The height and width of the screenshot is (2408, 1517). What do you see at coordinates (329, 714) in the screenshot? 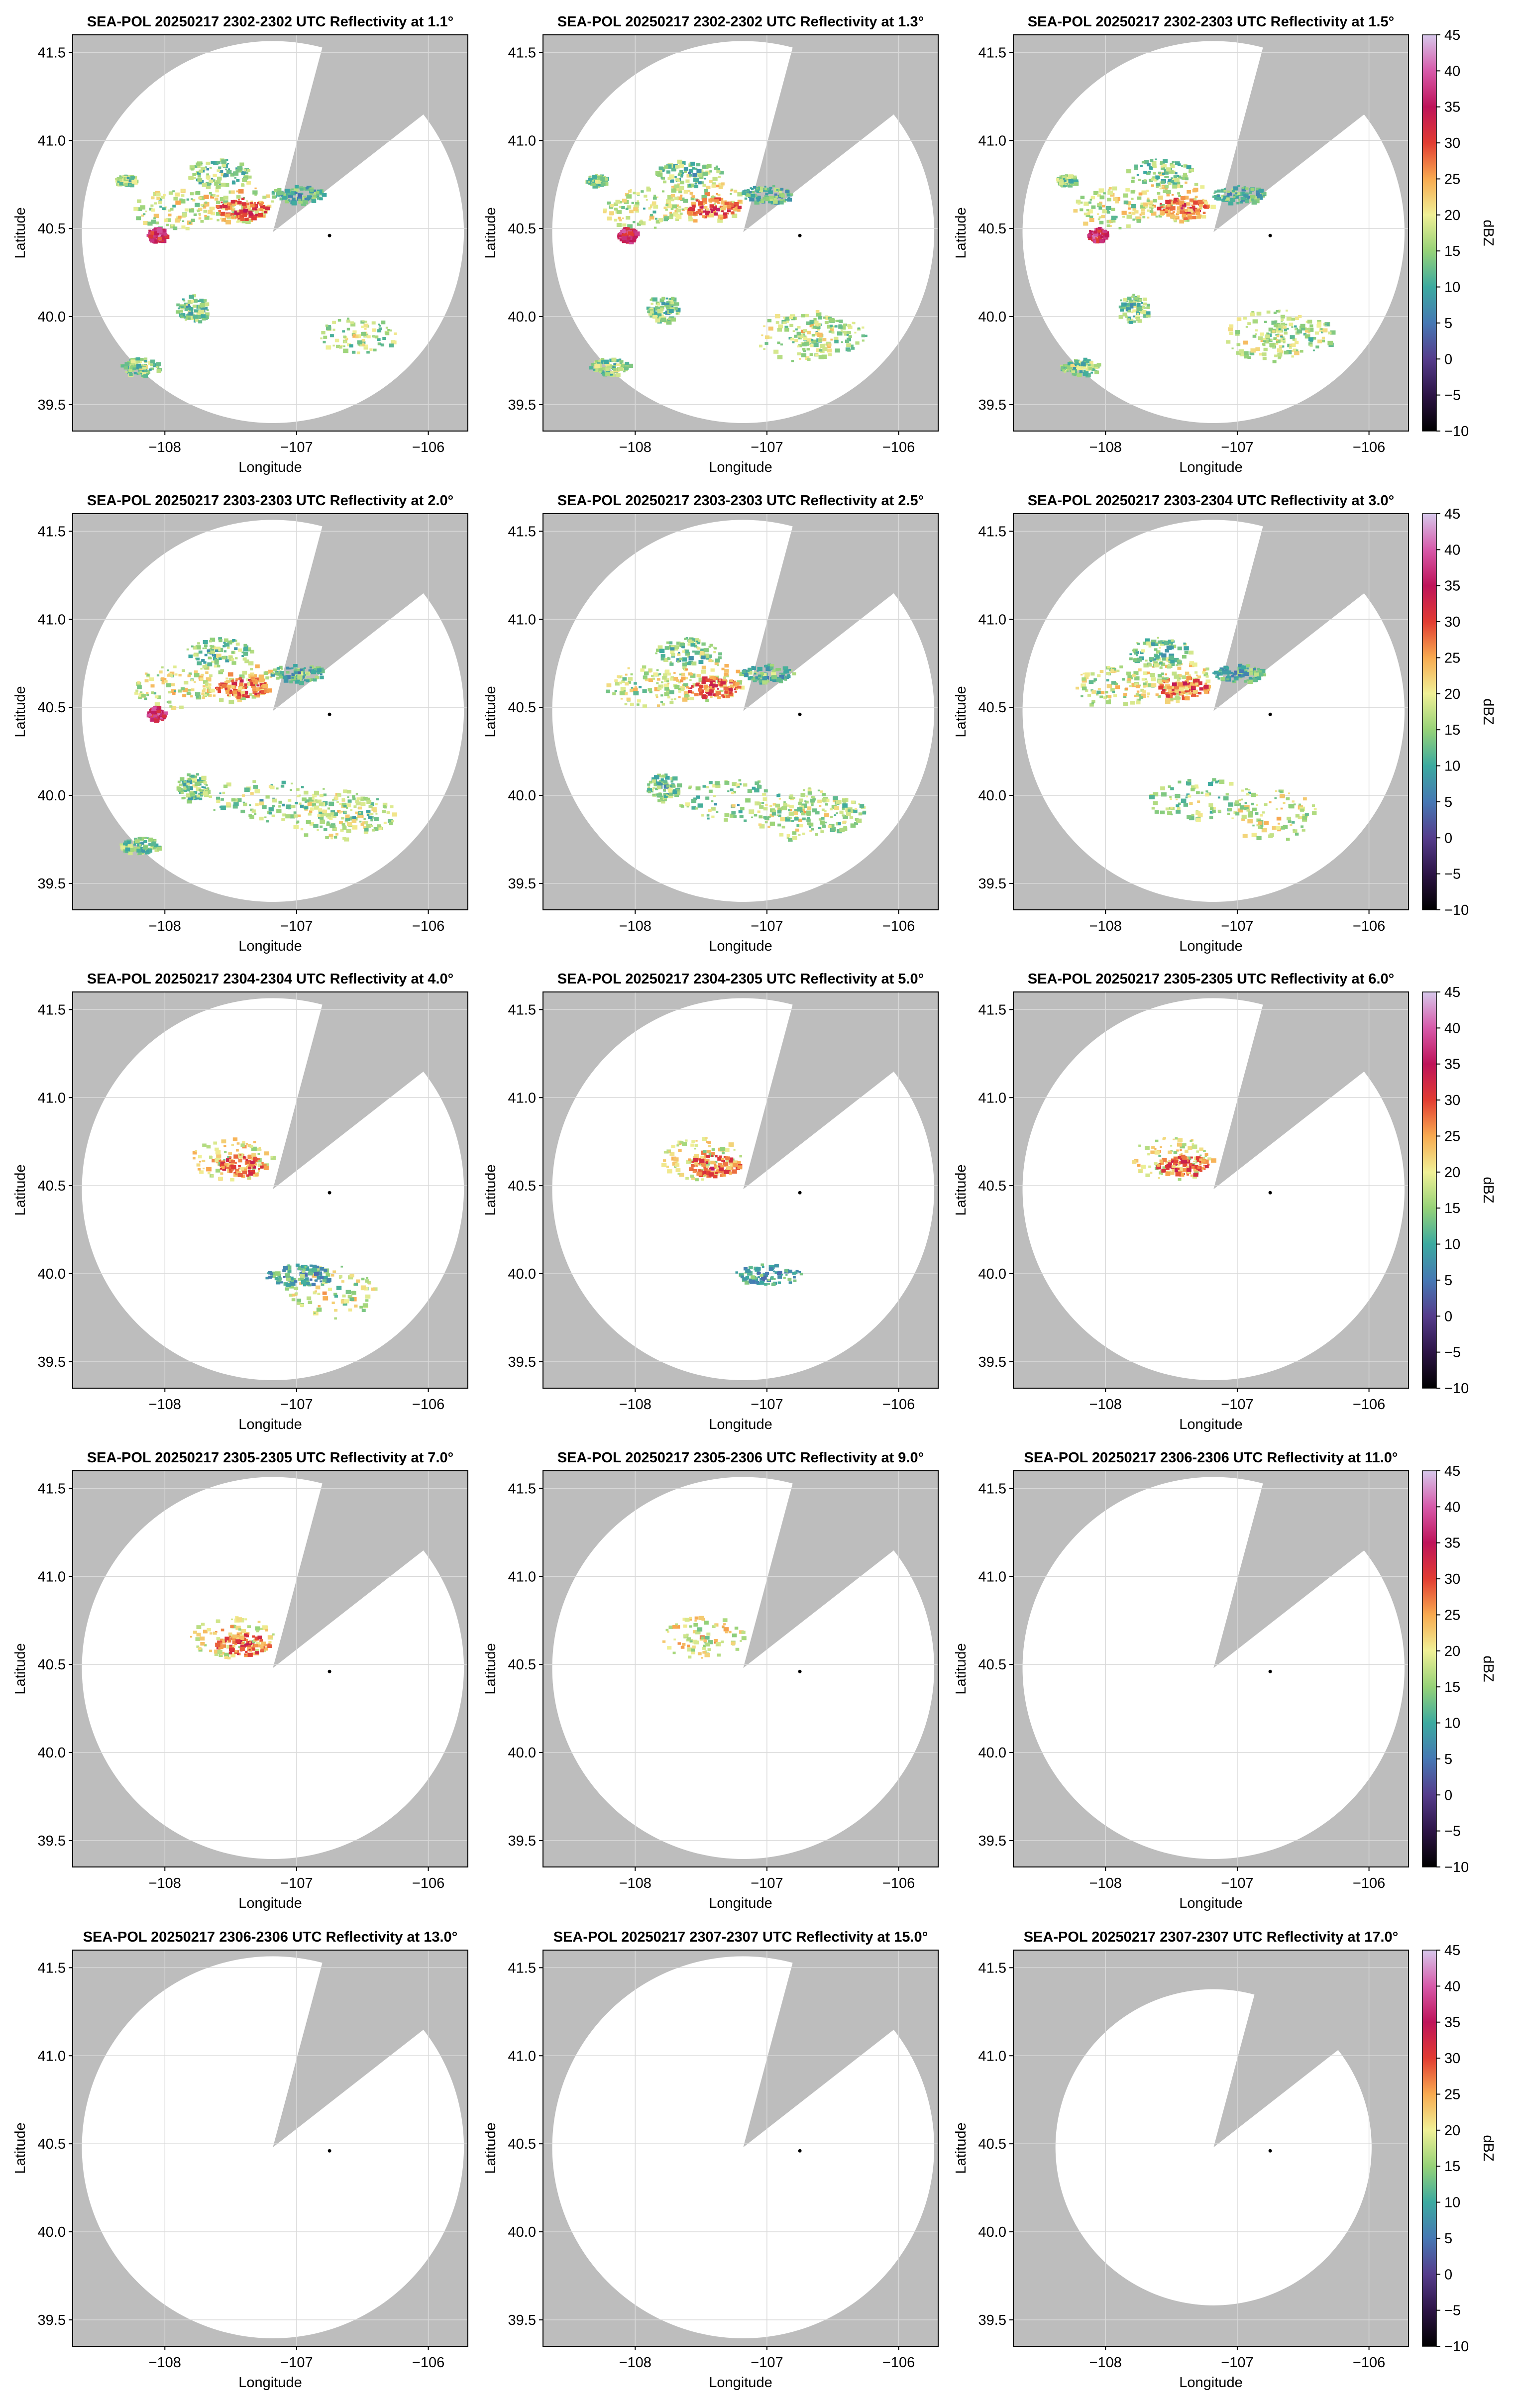
I see `site-marker` at bounding box center [329, 714].